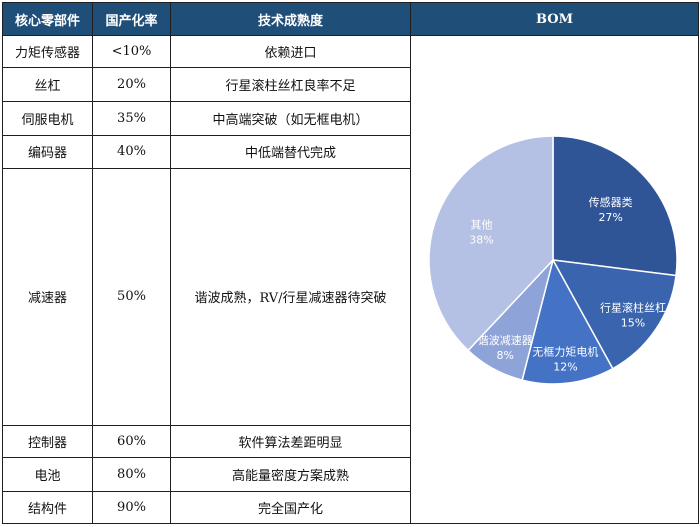 The width and height of the screenshot is (700, 527). What do you see at coordinates (554, 19) in the screenshot?
I see `header-bom: BOM` at bounding box center [554, 19].